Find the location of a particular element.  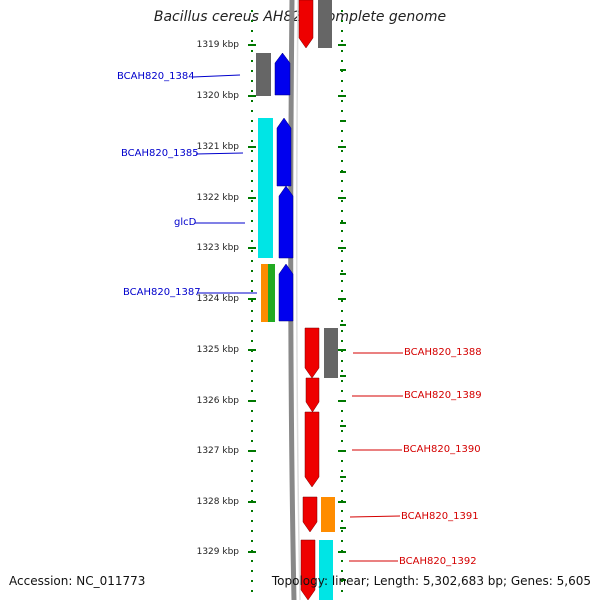

forward-gene-arrow is located at coordinates (282, 74).